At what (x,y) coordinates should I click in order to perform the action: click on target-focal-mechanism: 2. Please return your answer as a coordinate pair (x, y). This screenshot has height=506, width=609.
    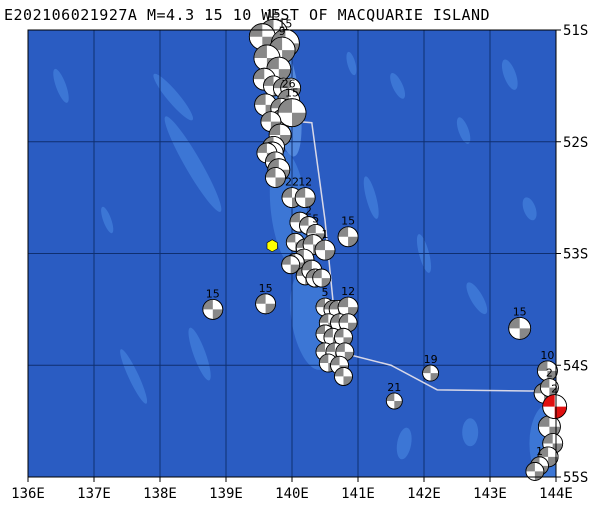
    Looking at the image, I should click on (555, 401).